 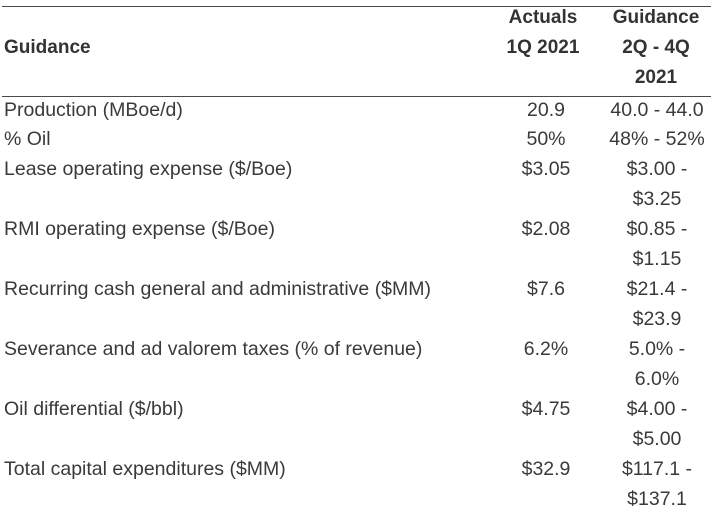 What do you see at coordinates (657, 409) in the screenshot?
I see `row-guidance-line1: $4.00 -` at bounding box center [657, 409].